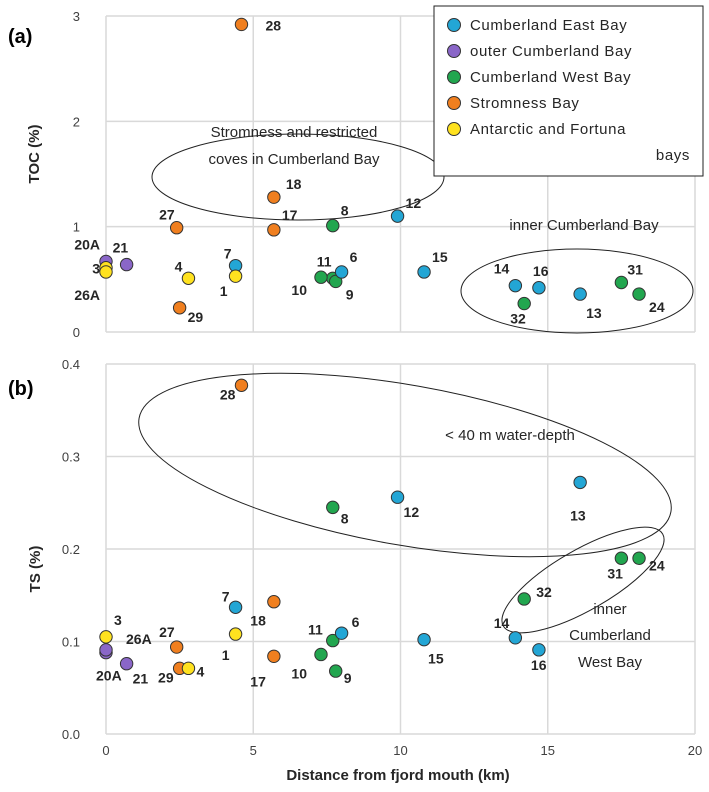 This screenshot has height=792, width=709. What do you see at coordinates (71, 734) in the screenshot?
I see `y-tick-label: 0.0` at bounding box center [71, 734].